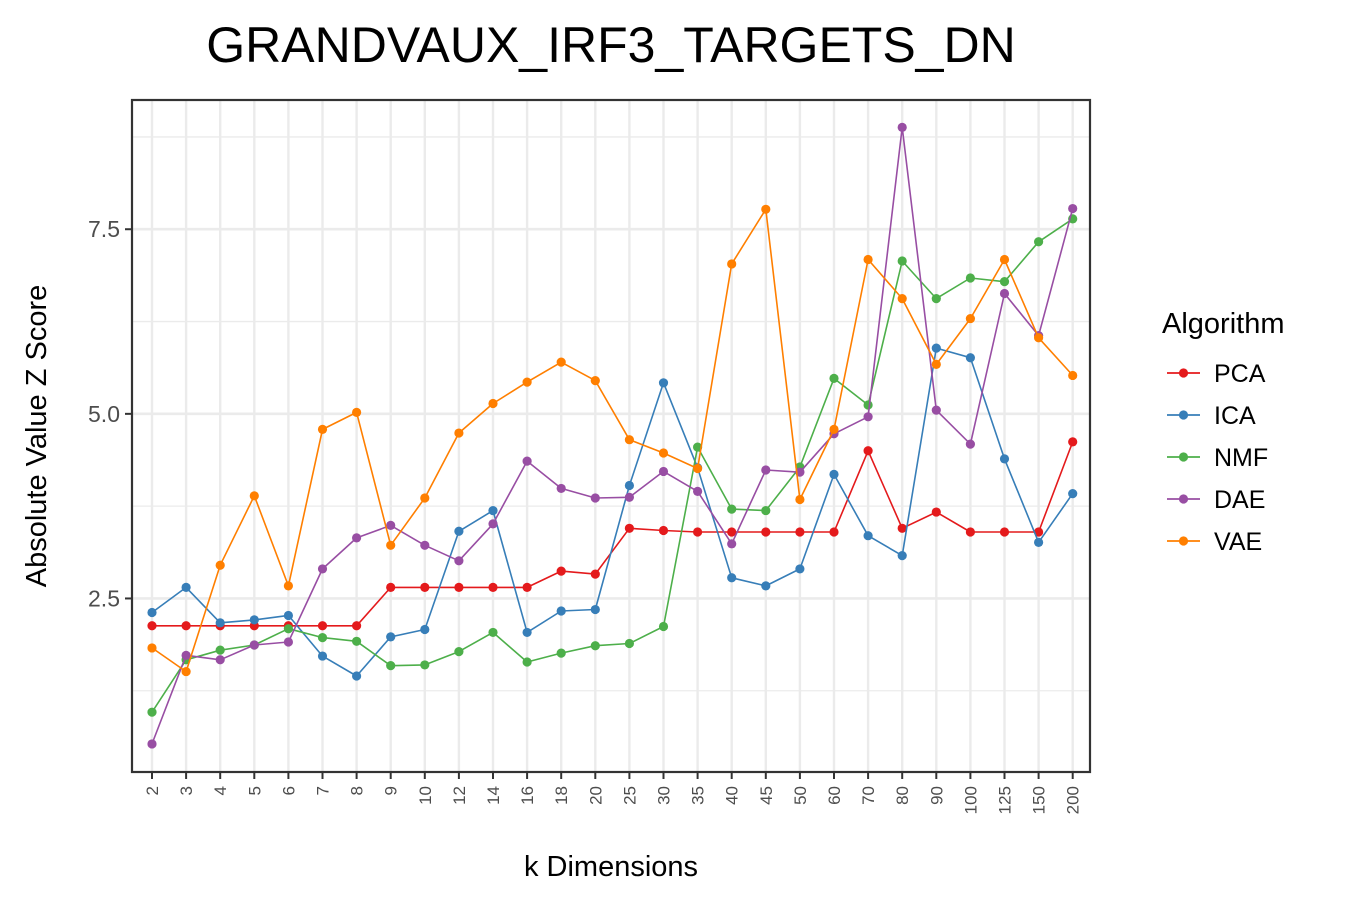 The height and width of the screenshot is (900, 1350). Describe the element at coordinates (391, 790) in the screenshot. I see `x-tick-label: 9` at that location.